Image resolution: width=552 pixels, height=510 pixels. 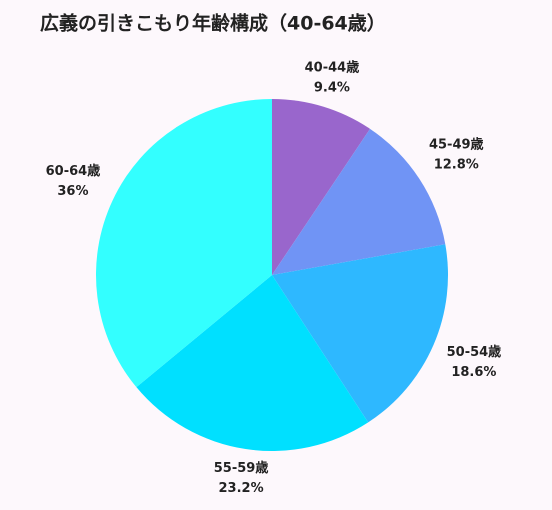 I want to click on slice-value-label: 36%, so click(x=72, y=191).